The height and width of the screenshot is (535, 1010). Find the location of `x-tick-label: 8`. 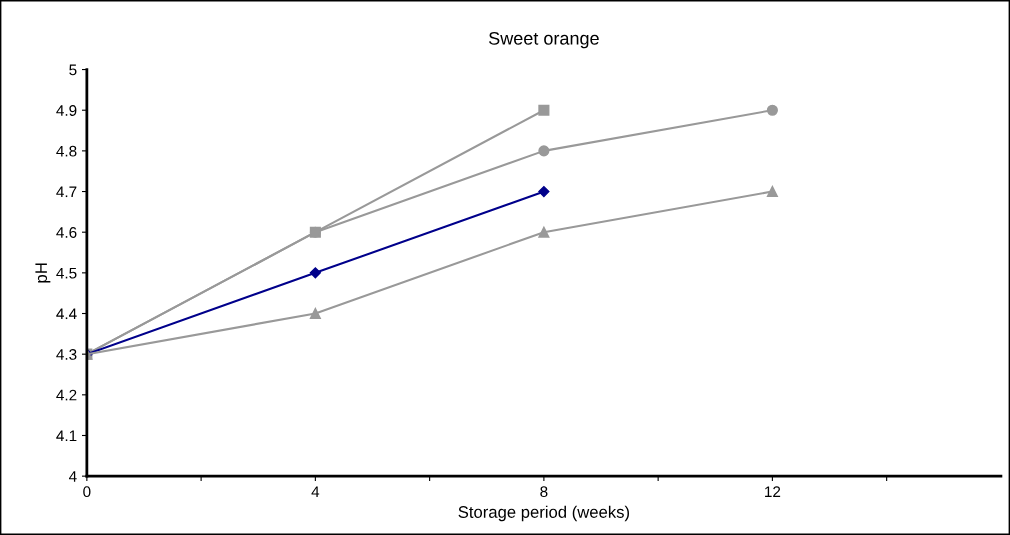

x-tick-label: 8 is located at coordinates (544, 492).